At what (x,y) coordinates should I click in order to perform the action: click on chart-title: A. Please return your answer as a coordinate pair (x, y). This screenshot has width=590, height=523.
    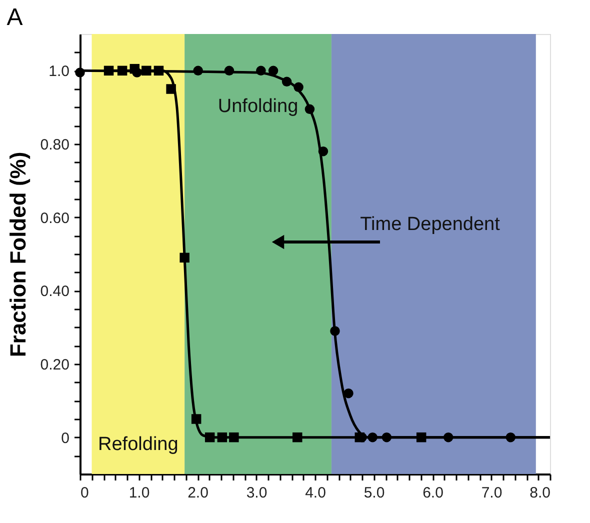
    Looking at the image, I should click on (14, 17).